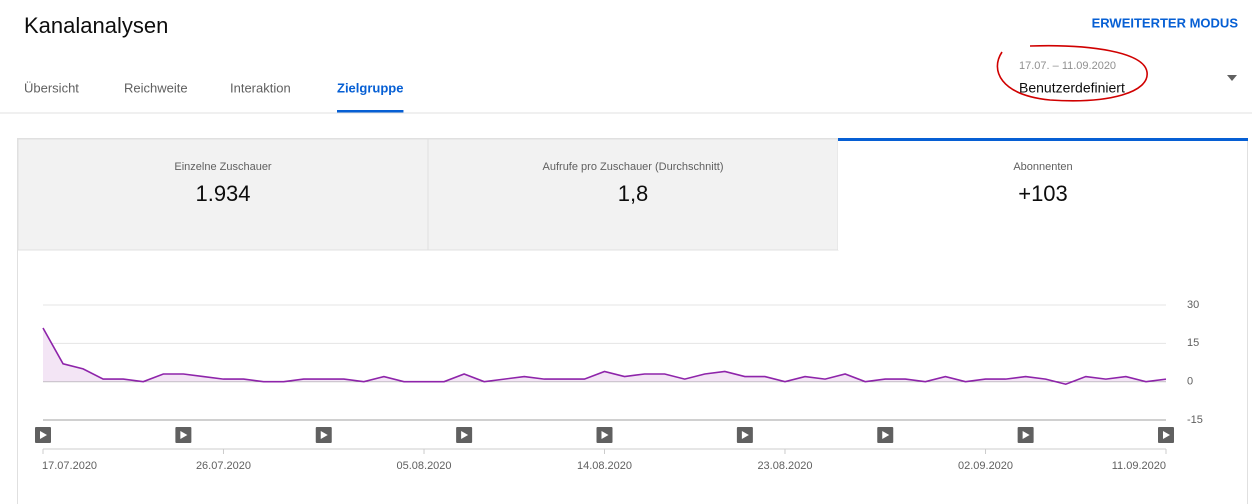 The width and height of the screenshot is (1252, 504). I want to click on metric-value: +103, so click(1043, 193).